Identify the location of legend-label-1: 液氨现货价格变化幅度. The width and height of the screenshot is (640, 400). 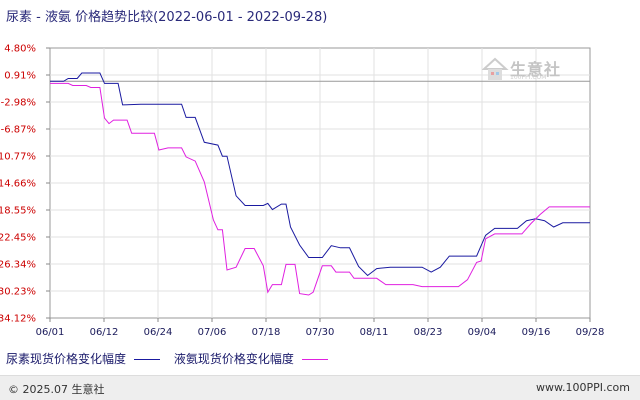
(233, 359).